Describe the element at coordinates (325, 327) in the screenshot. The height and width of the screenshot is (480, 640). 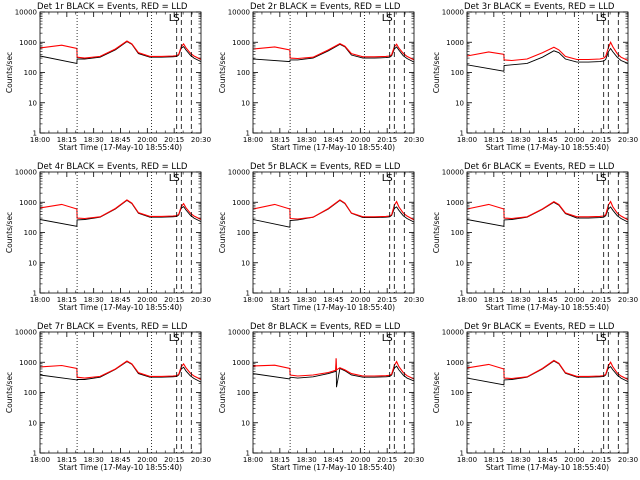
I see `chart-title: Det 8r BLACK = Events, RED = LLD` at that location.